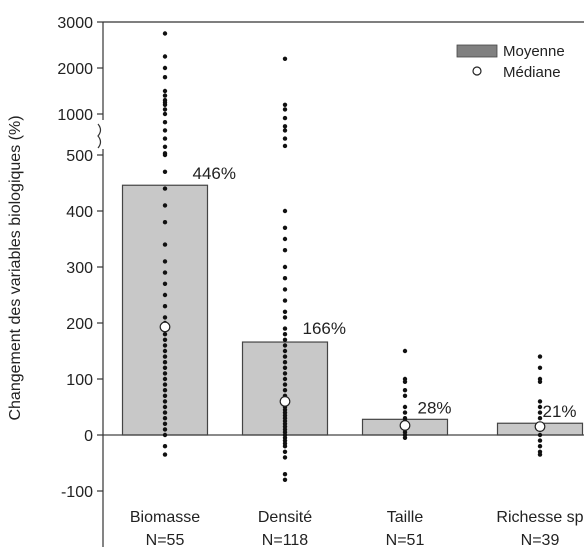  Describe the element at coordinates (539, 517) in the screenshot. I see `x-category-label: Richesse sp` at that location.